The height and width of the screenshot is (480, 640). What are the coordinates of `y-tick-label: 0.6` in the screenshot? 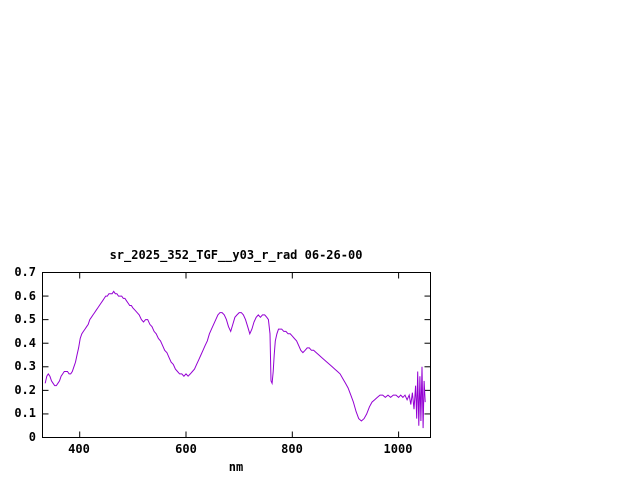 It's located at (25, 296).